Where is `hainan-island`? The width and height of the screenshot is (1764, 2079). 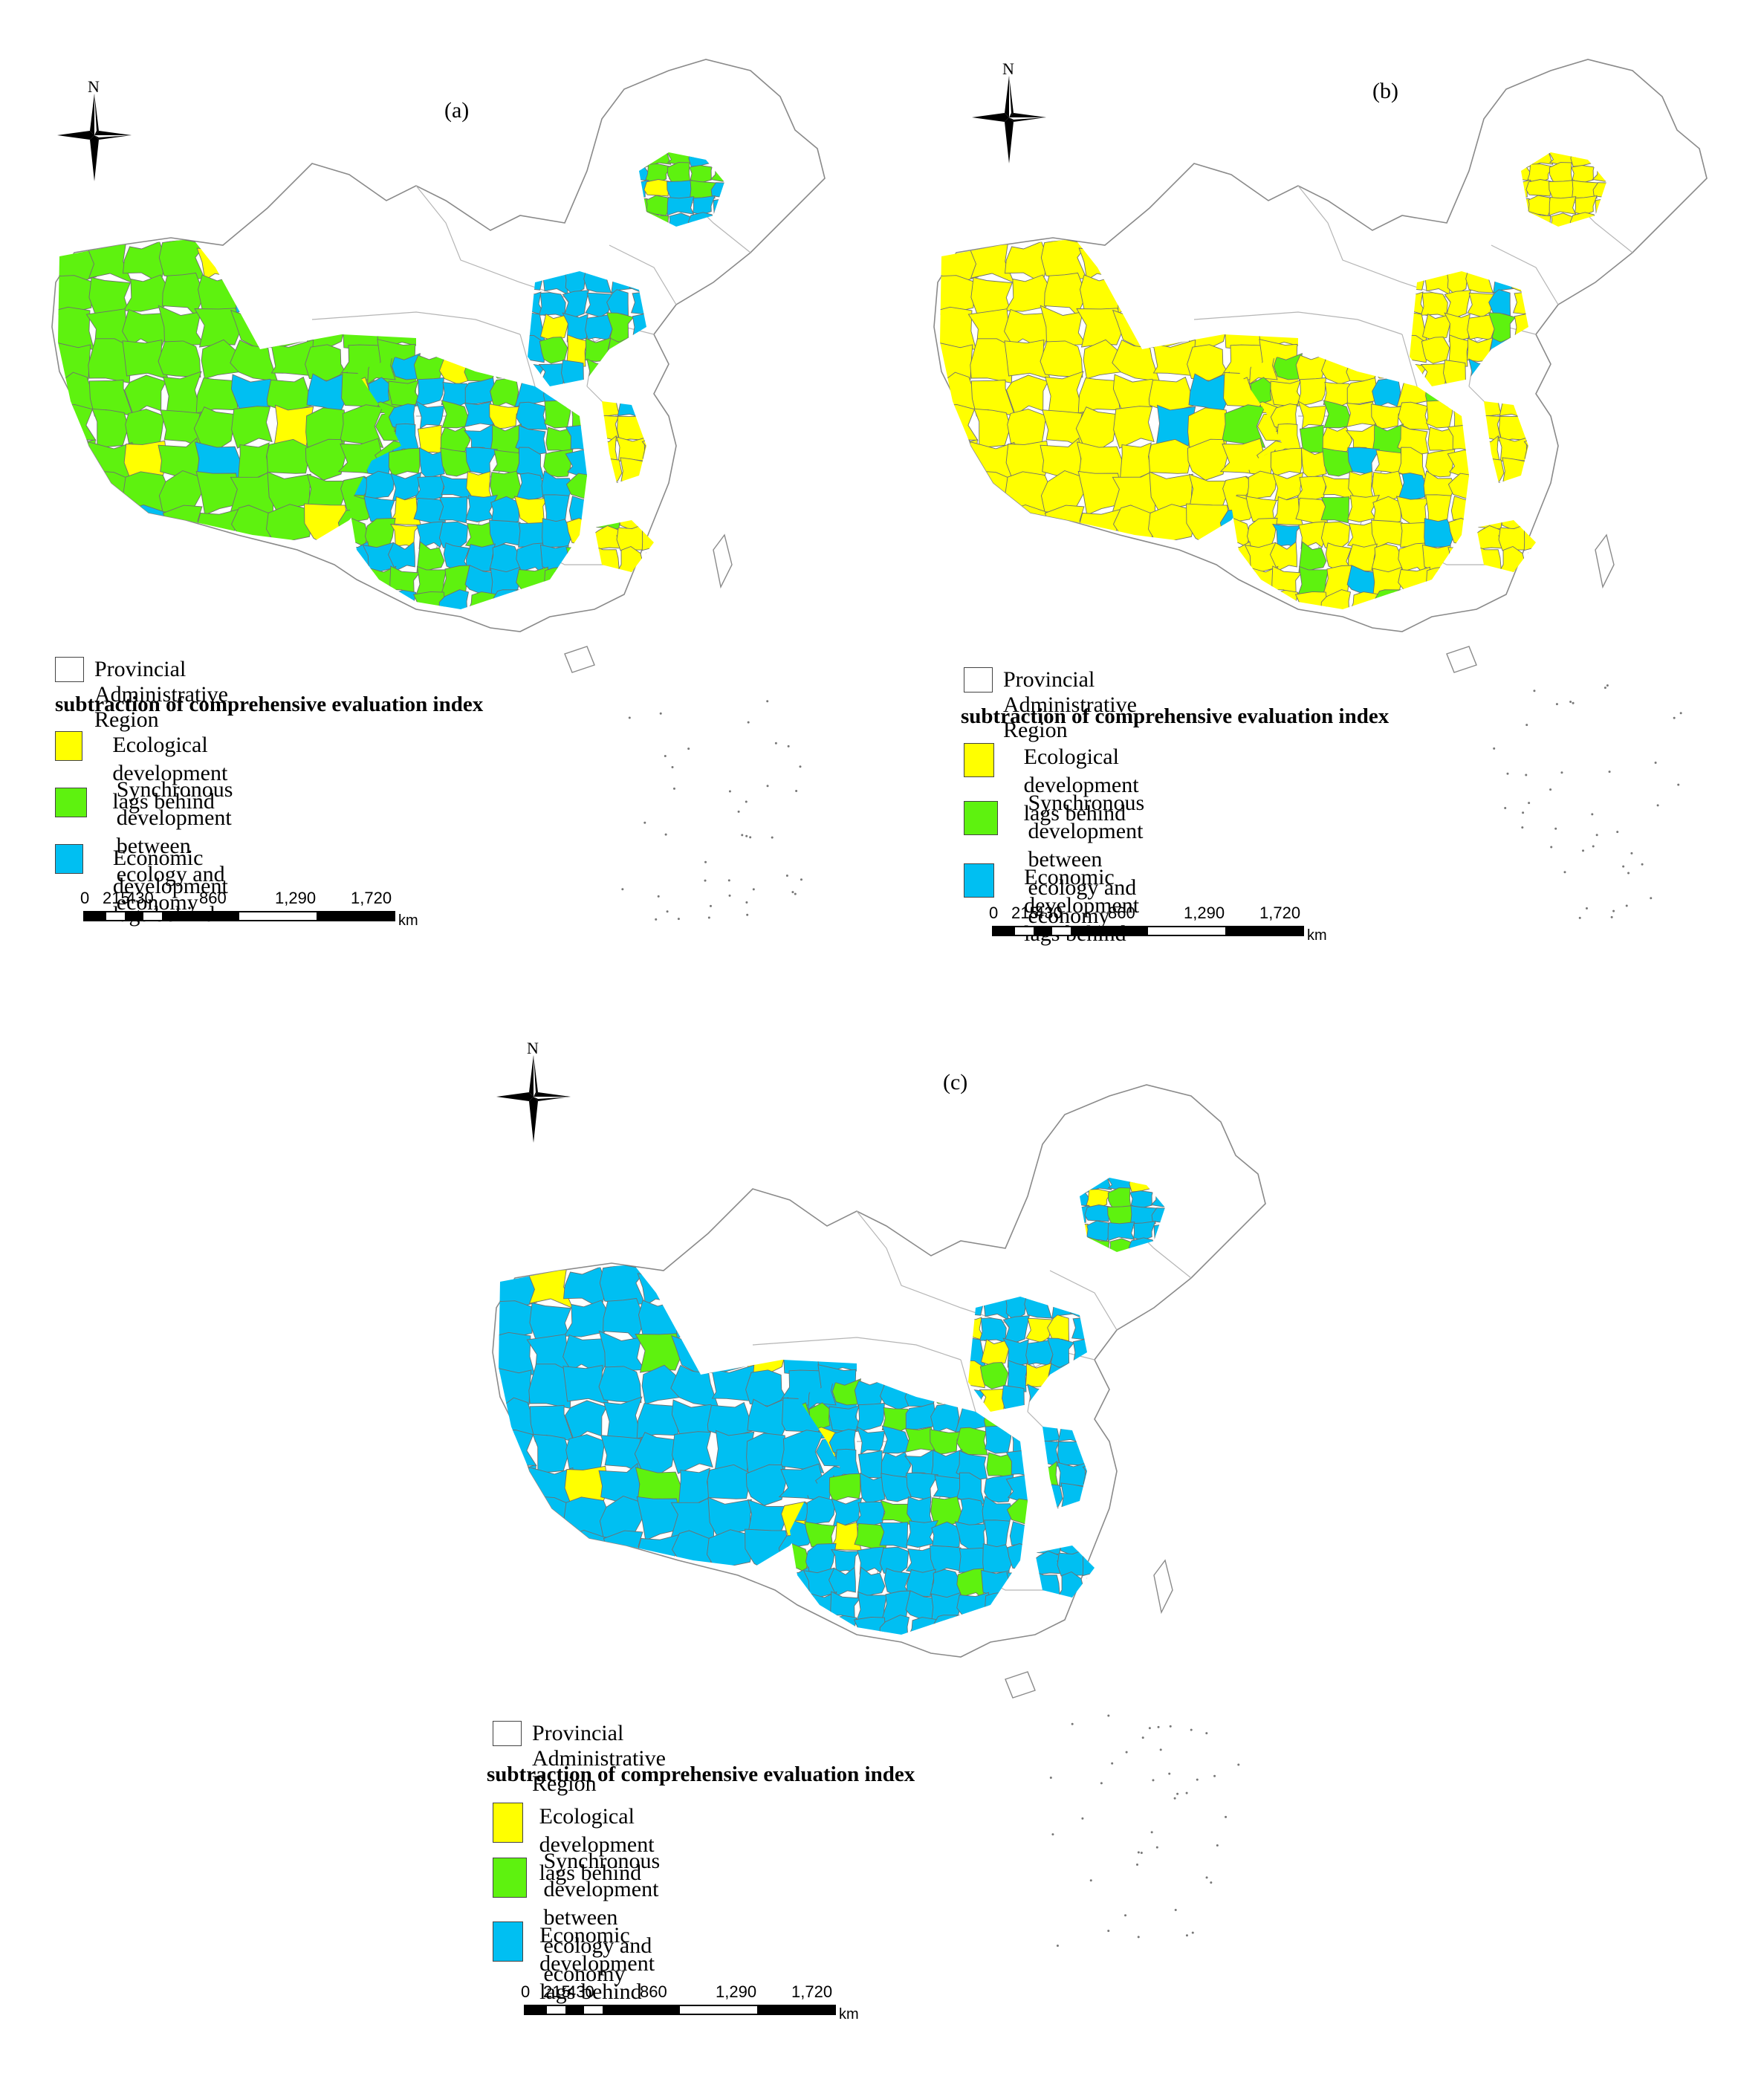 hainan-island is located at coordinates (579, 659).